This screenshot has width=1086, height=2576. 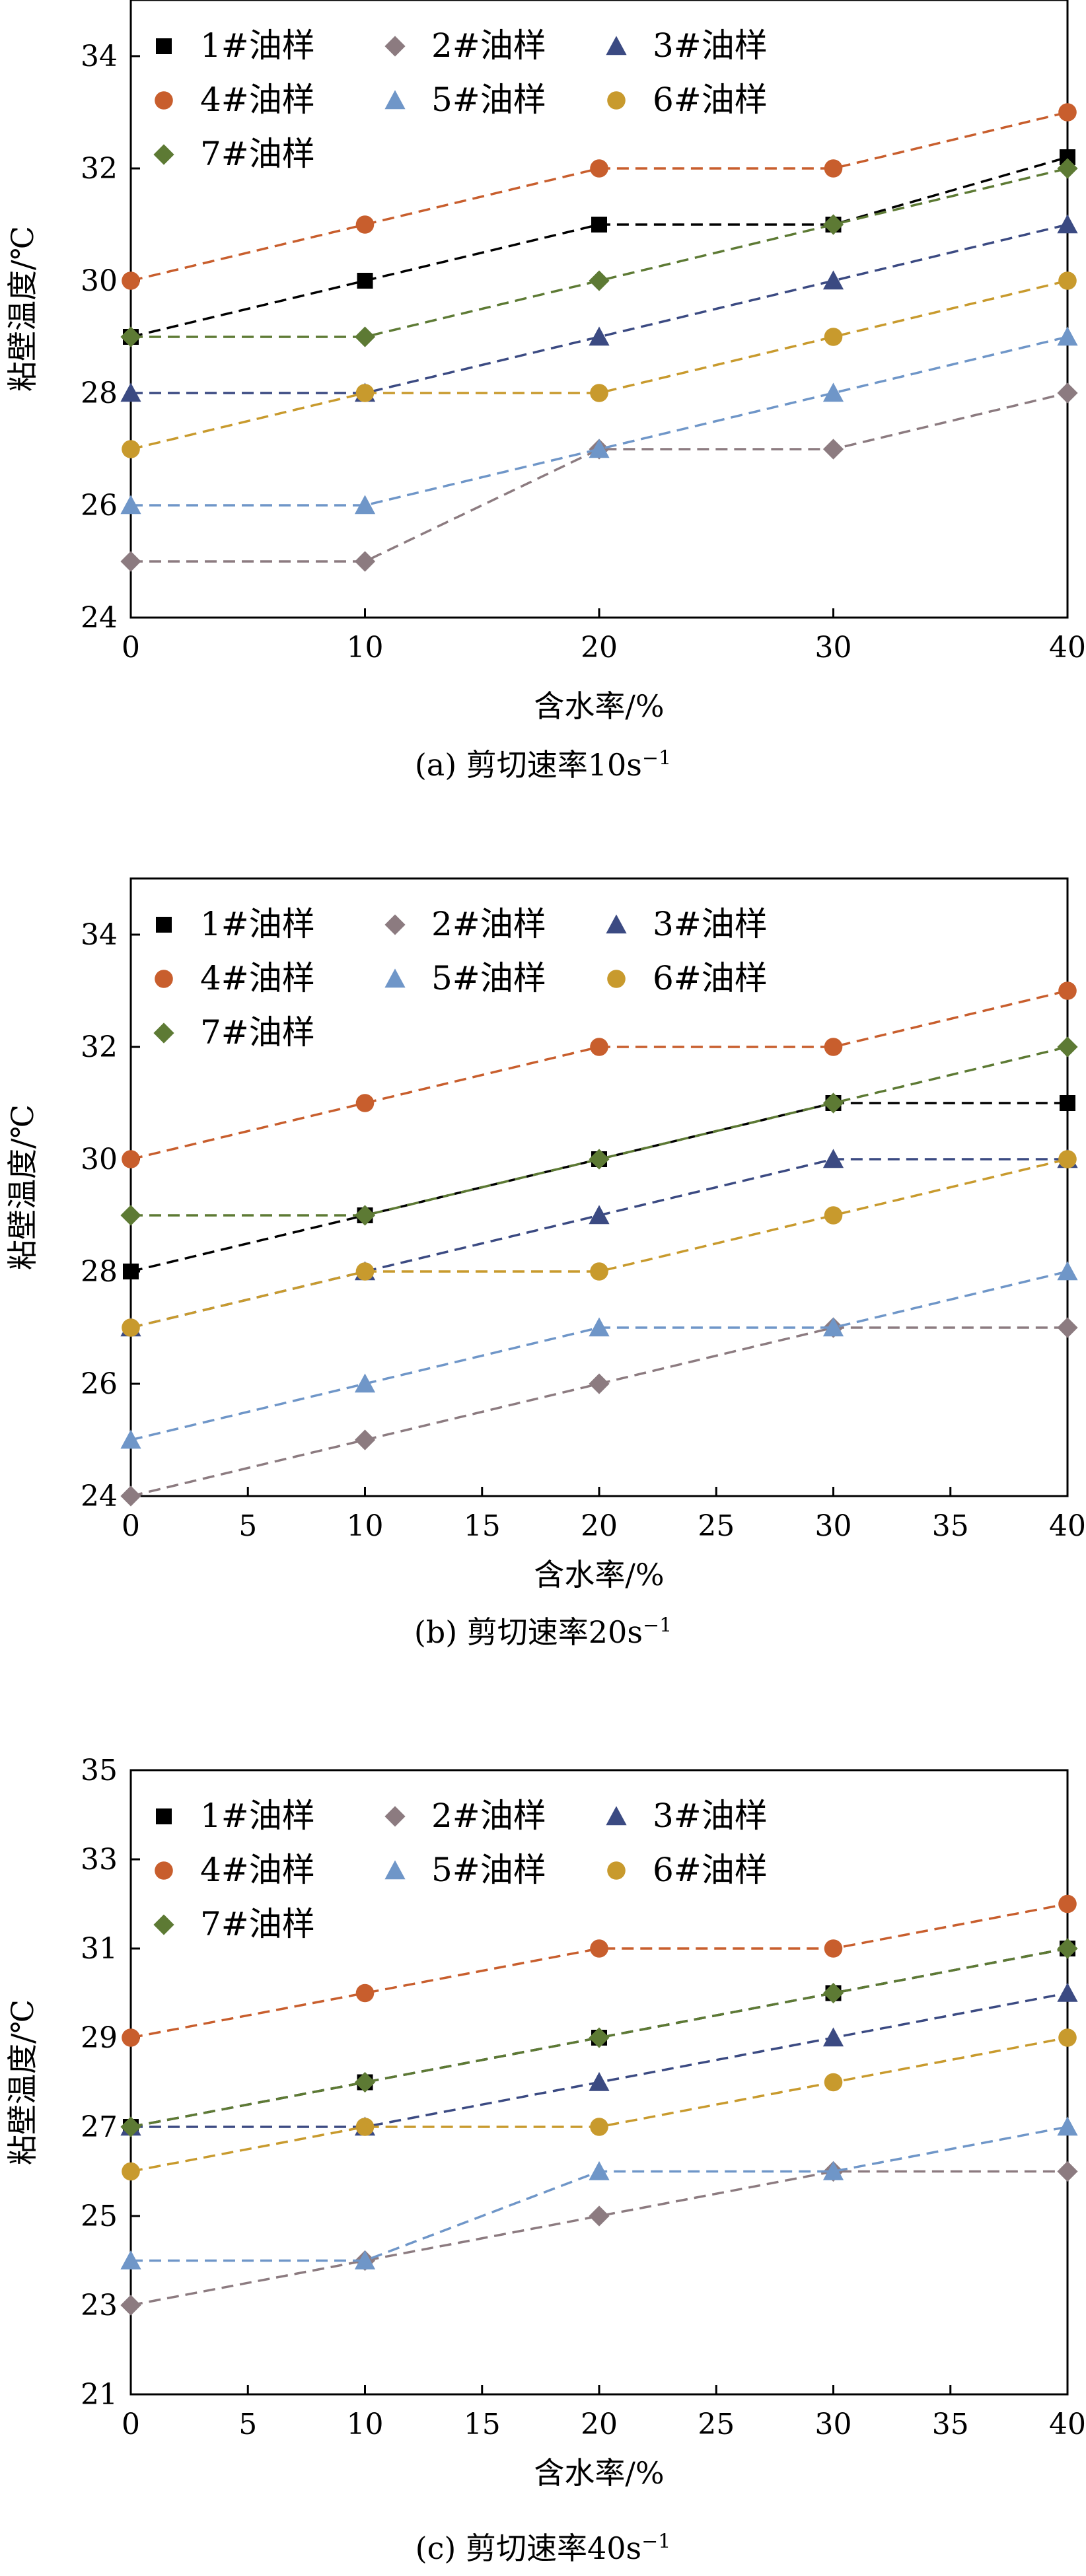 What do you see at coordinates (99, 2038) in the screenshot?
I see `y-tick-label: 29` at bounding box center [99, 2038].